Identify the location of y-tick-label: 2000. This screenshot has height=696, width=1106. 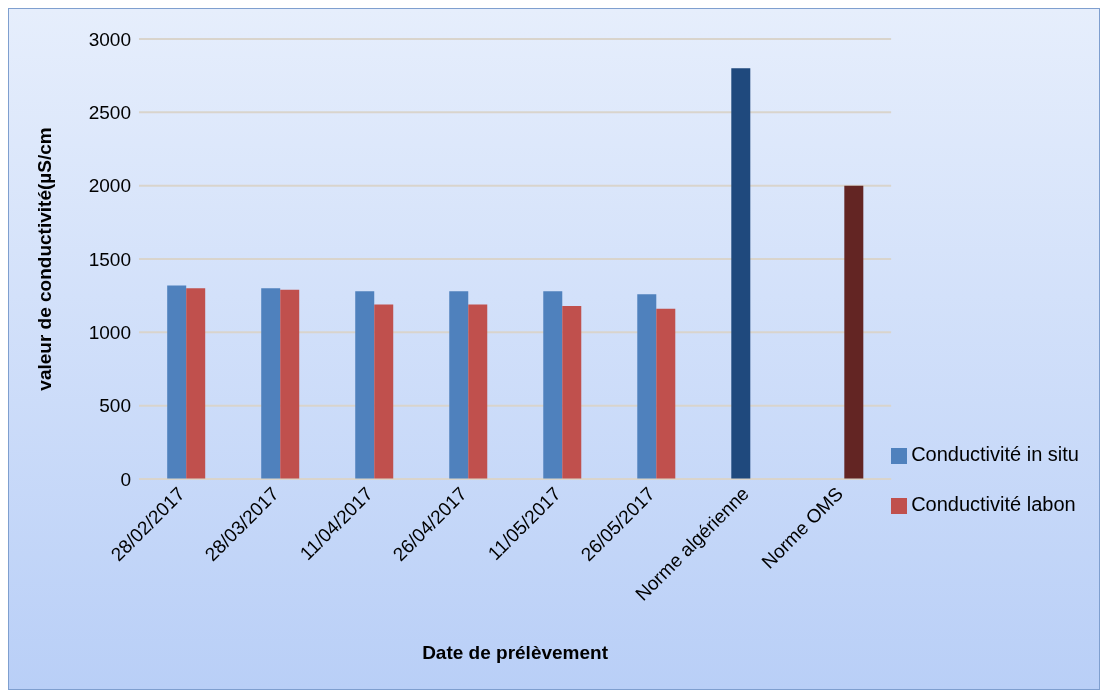
(109, 186).